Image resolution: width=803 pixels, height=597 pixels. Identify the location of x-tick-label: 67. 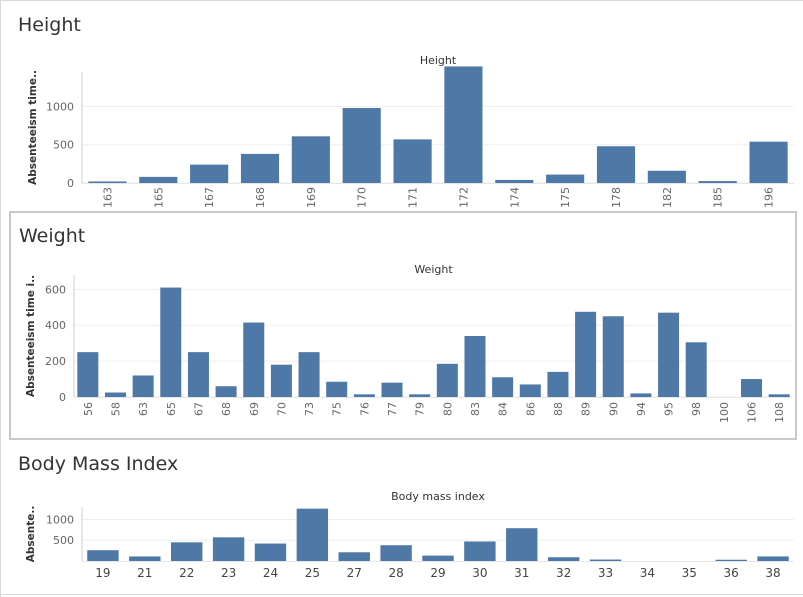
(198, 409).